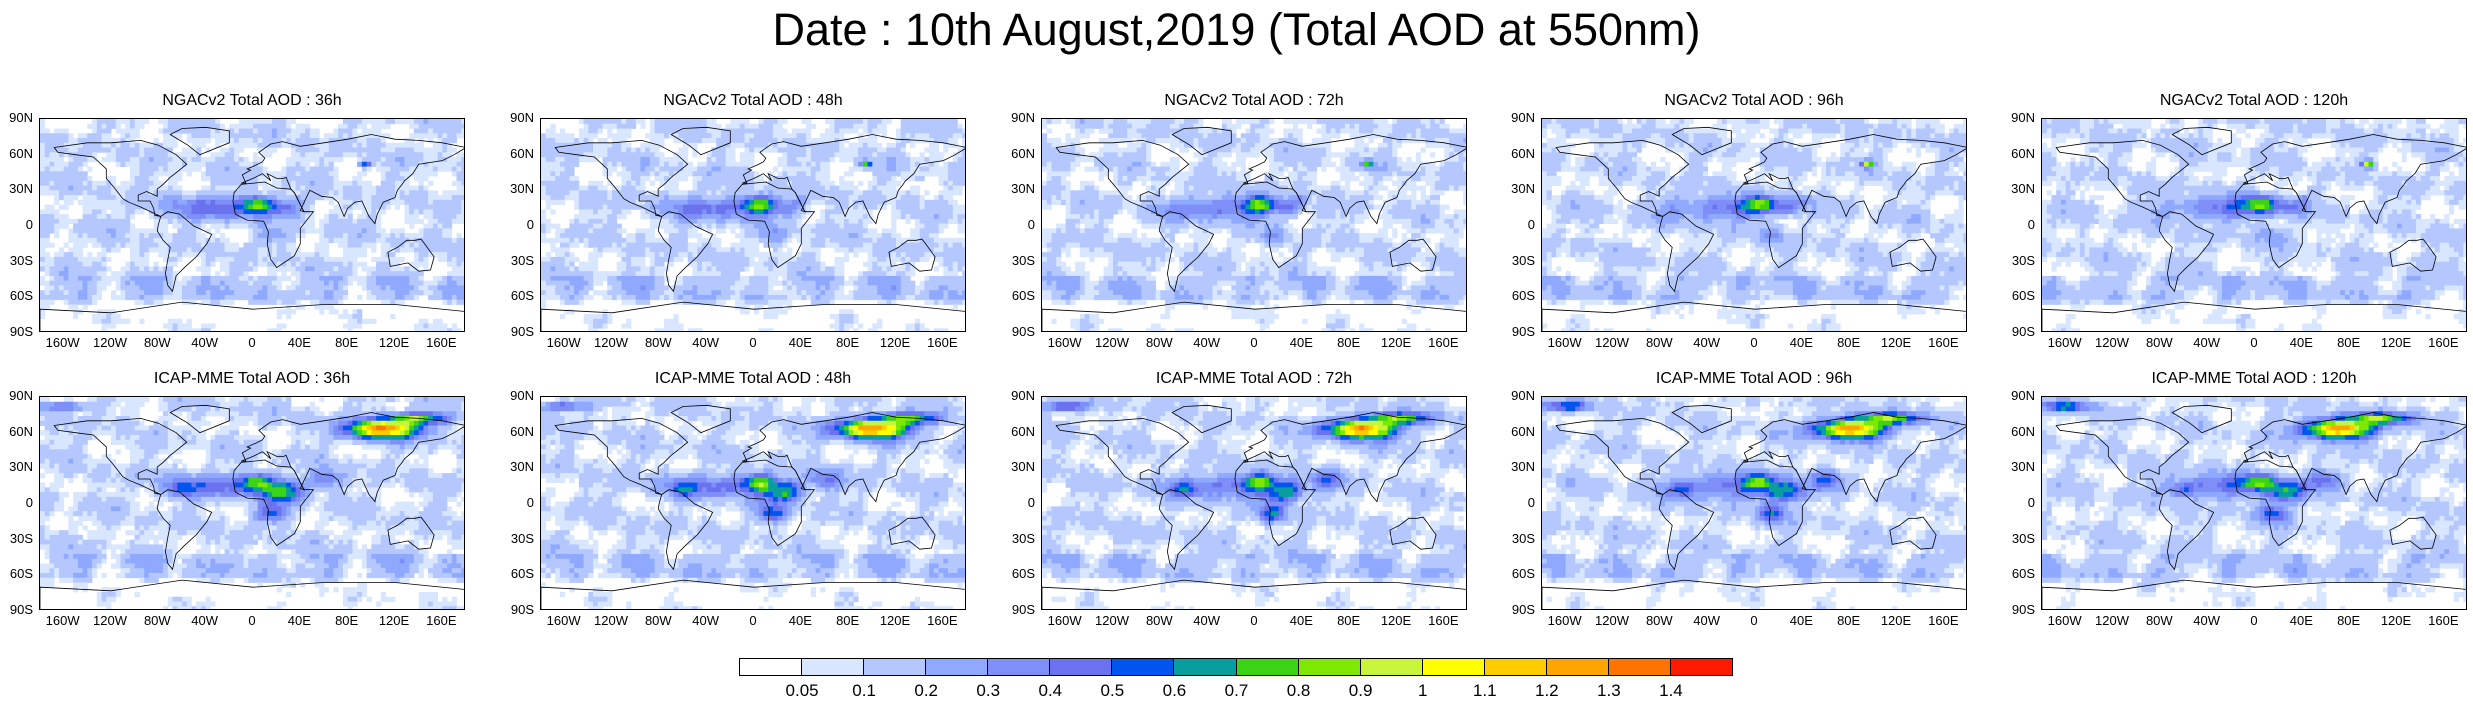  I want to click on lat-tick-label: 30N, so click(2020, 189).